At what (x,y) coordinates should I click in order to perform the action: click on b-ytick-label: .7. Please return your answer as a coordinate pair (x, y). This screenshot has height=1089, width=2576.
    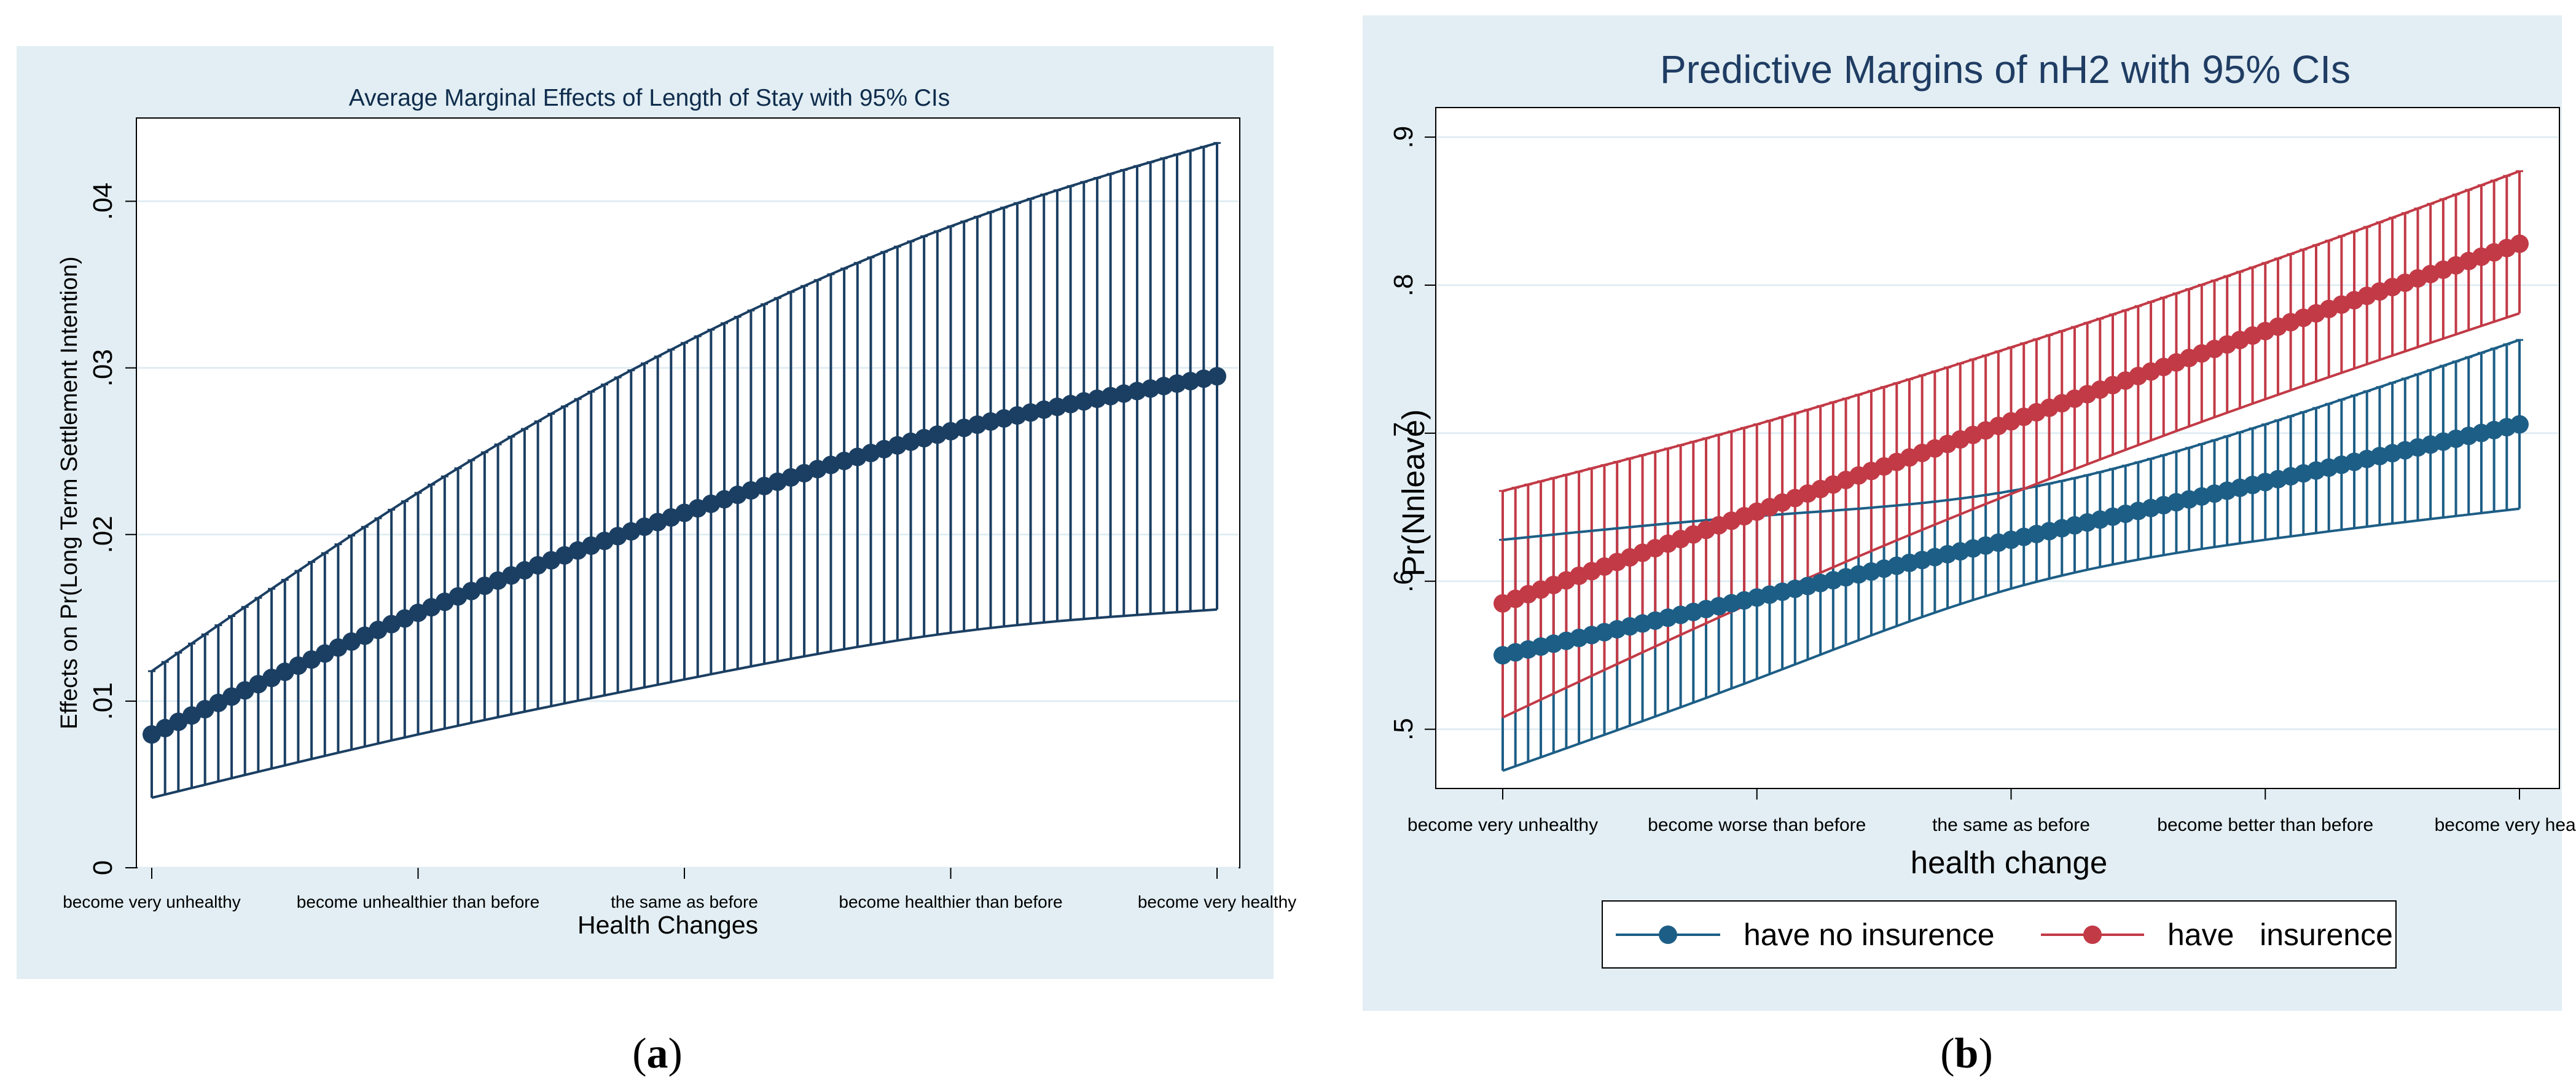
    Looking at the image, I should click on (1404, 434).